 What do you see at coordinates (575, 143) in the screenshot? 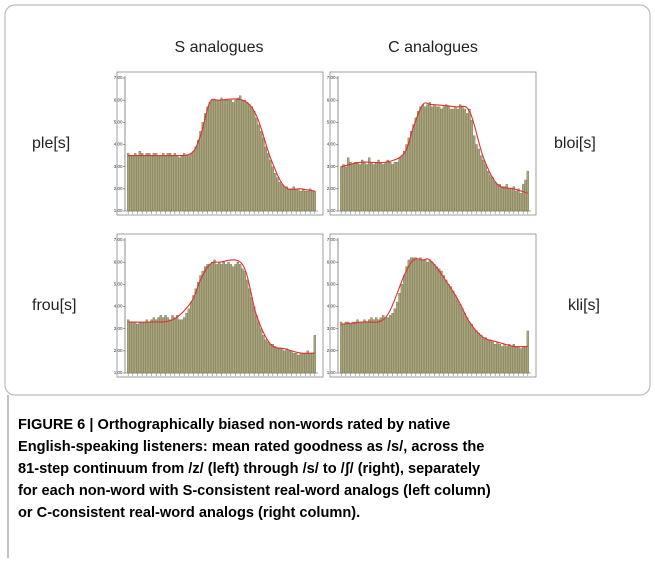
I see `row-label: bloi[s]` at bounding box center [575, 143].